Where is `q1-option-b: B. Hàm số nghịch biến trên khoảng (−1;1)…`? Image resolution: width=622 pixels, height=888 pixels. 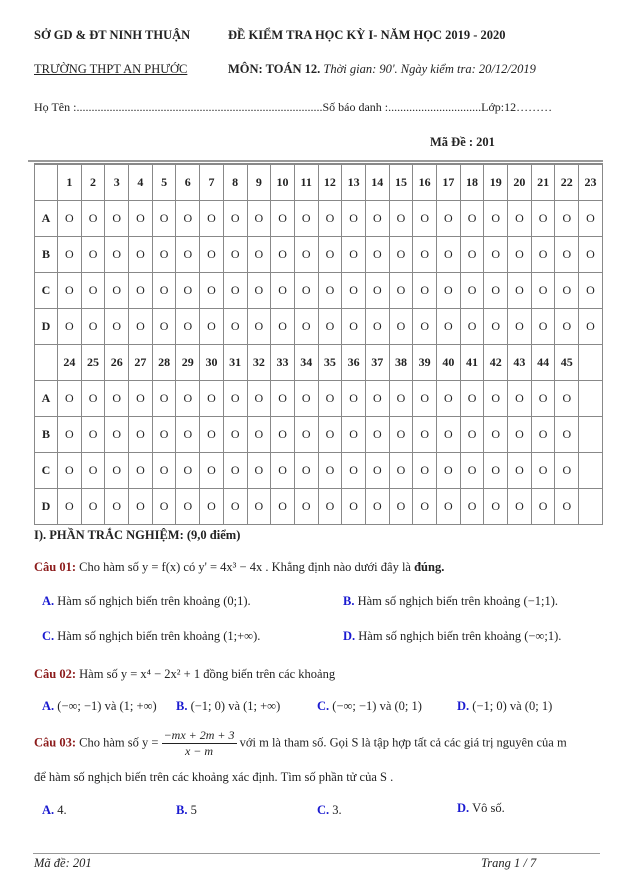 q1-option-b: B. Hàm số nghịch biến trên khoảng (−1;1)… is located at coordinates (451, 601).